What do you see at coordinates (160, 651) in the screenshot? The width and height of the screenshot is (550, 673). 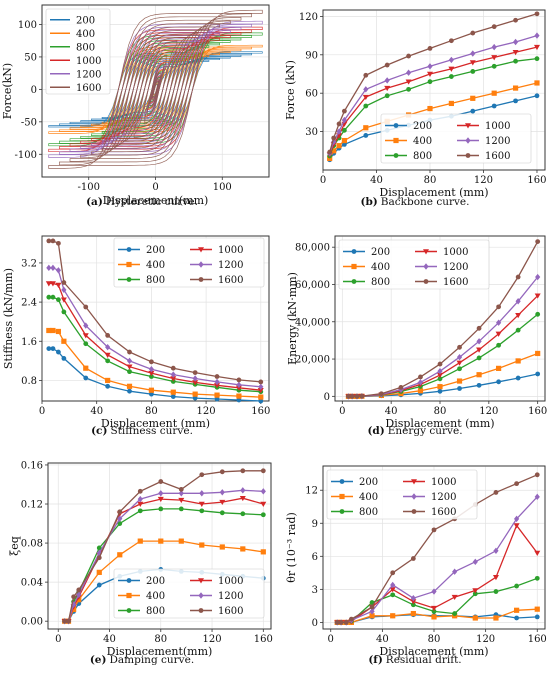 I see `x-axis-label: Displacement(mm)` at bounding box center [160, 651].